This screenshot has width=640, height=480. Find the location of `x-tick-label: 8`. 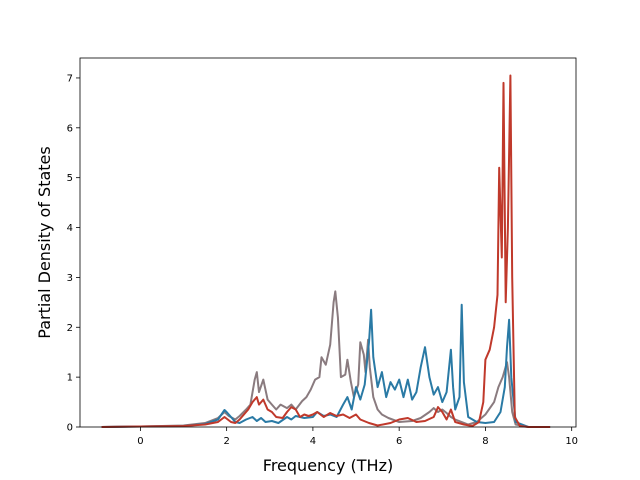

x-tick-label: 8 is located at coordinates (485, 441).